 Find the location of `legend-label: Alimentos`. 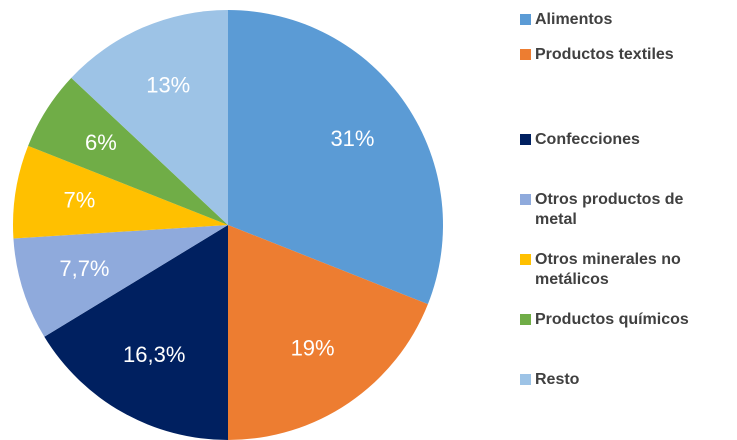

legend-label: Alimentos is located at coordinates (574, 19).